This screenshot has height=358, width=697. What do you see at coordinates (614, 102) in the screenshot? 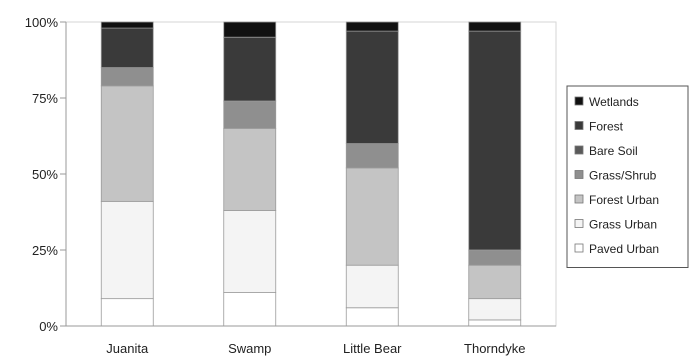
I see `legend-label: Wetlands` at bounding box center [614, 102].